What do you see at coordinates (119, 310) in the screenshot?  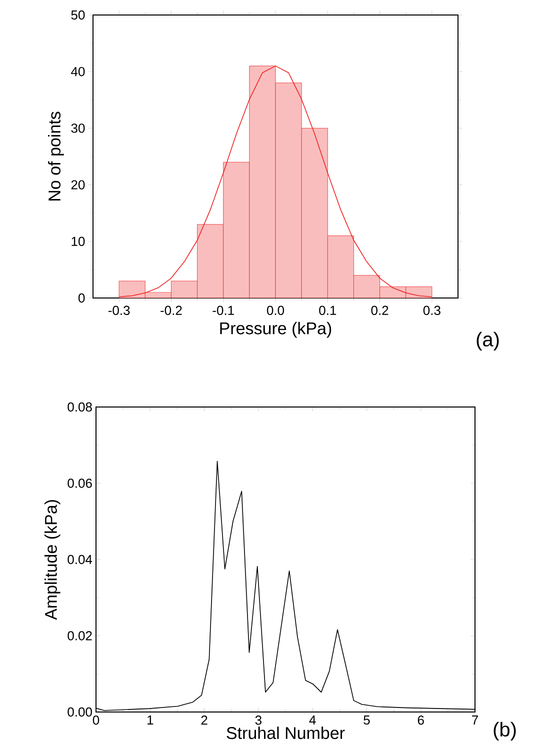 I see `x-tick-label: -0.3` at bounding box center [119, 310].